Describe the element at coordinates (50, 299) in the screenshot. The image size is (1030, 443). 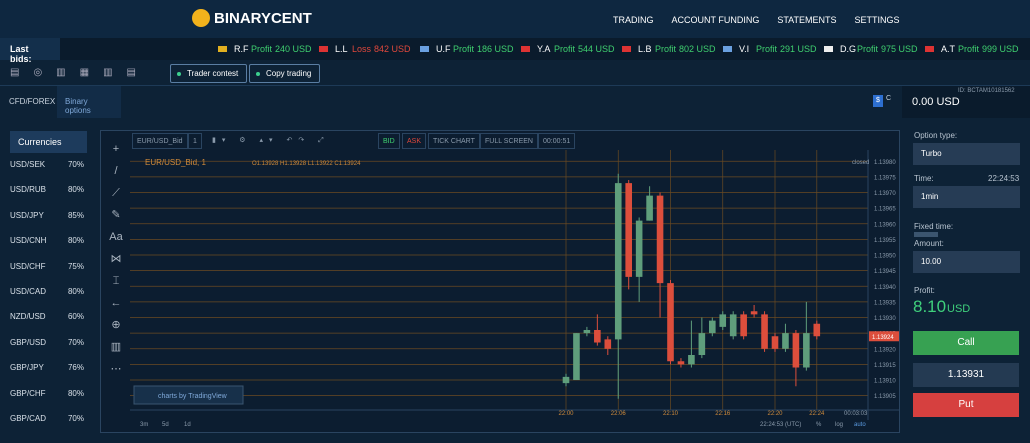
I see `asset-row: USD/CAD 80%` at that location.